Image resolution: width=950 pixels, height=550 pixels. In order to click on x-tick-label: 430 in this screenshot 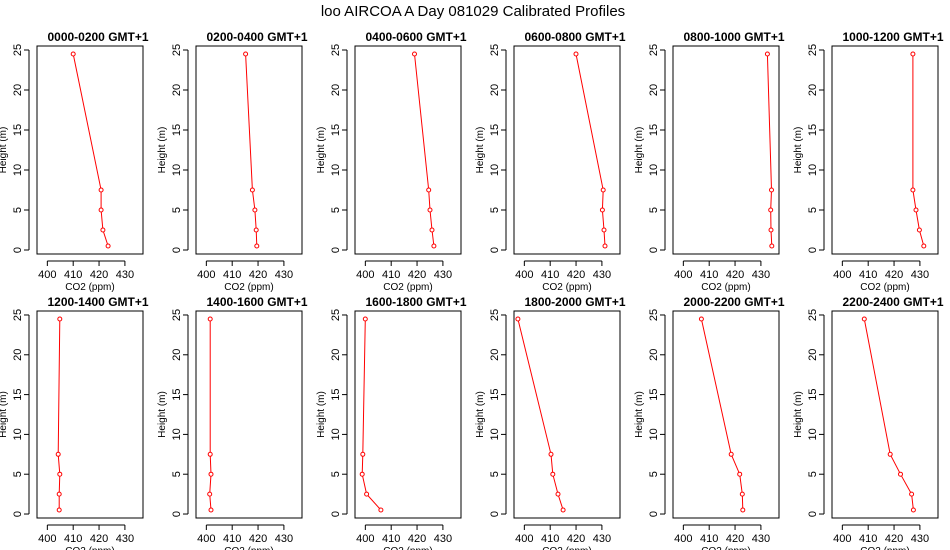, I will do `click(920, 539)`.